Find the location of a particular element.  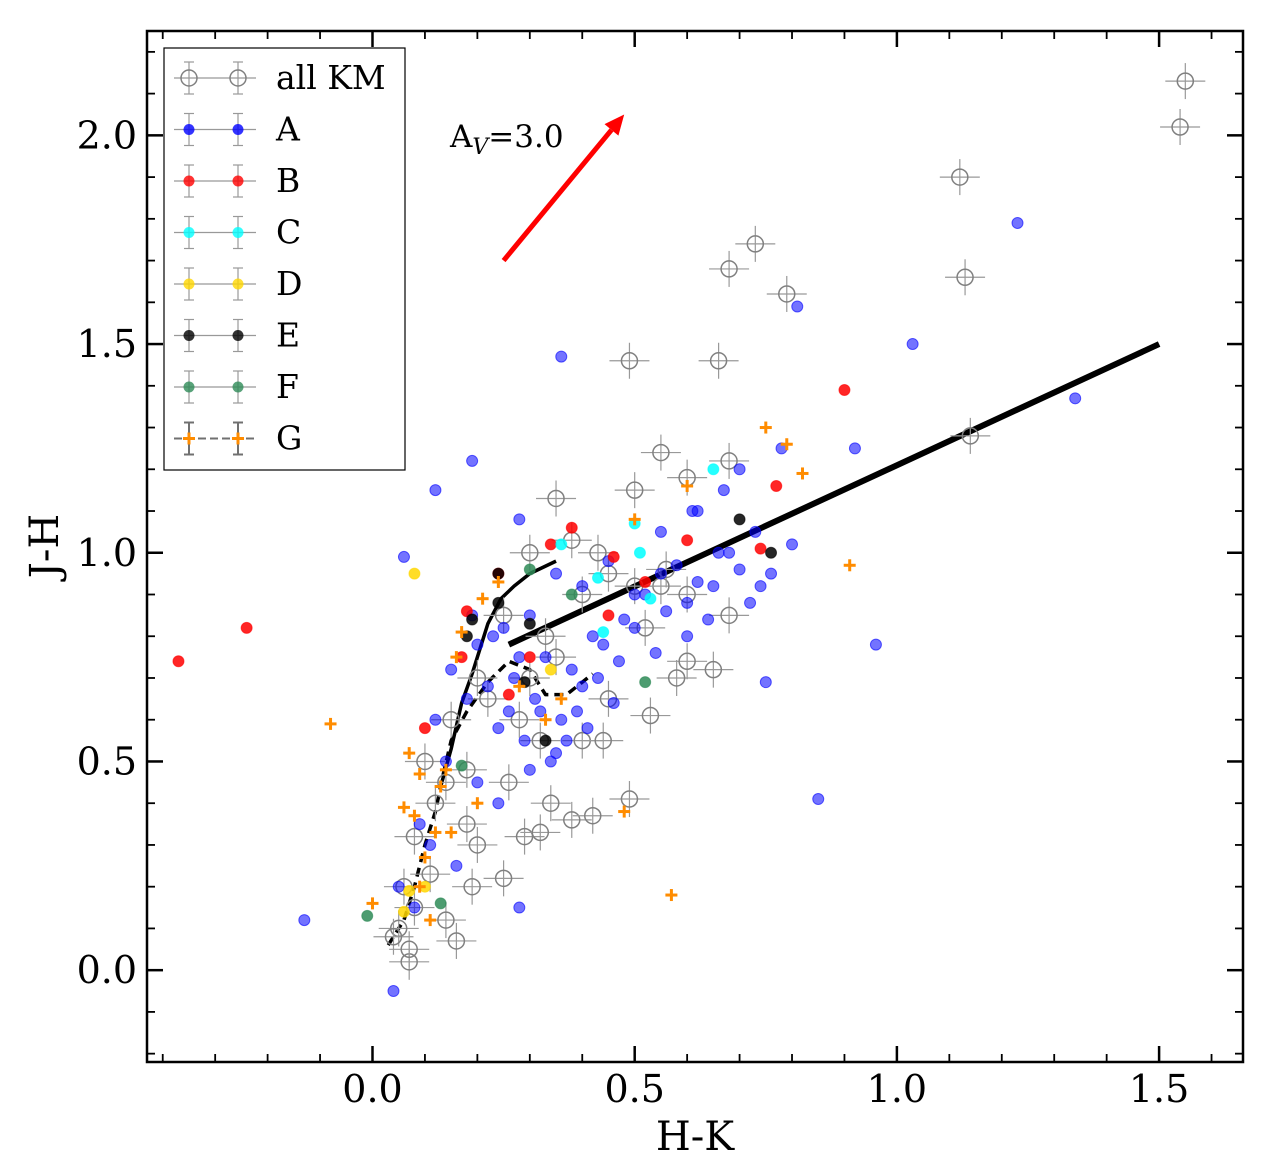

legend-entry-f: F is located at coordinates (236, 386).